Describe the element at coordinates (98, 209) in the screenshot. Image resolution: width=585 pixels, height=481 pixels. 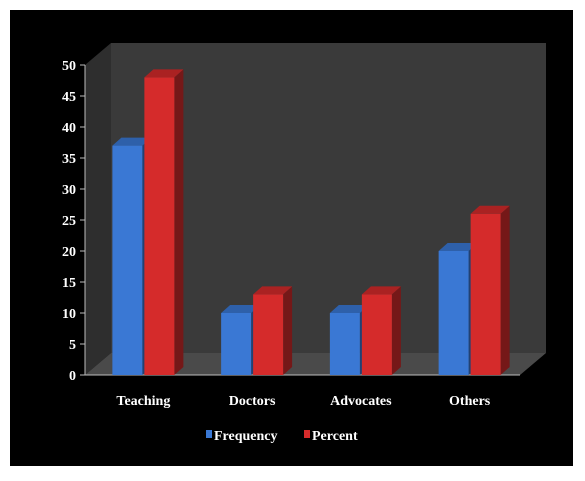
I see `plot-side-wall` at that location.